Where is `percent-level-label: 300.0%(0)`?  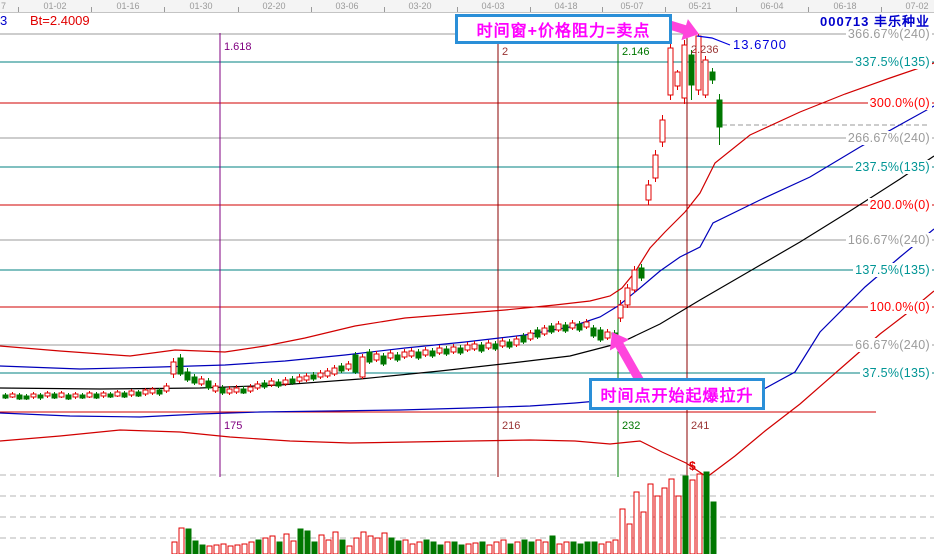
percent-level-label: 300.0%(0) is located at coordinates (899, 103).